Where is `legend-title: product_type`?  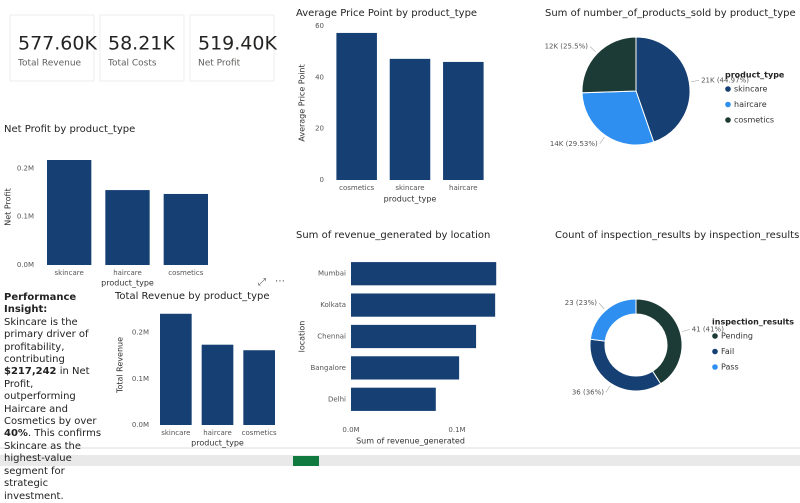 legend-title: product_type is located at coordinates (755, 75).